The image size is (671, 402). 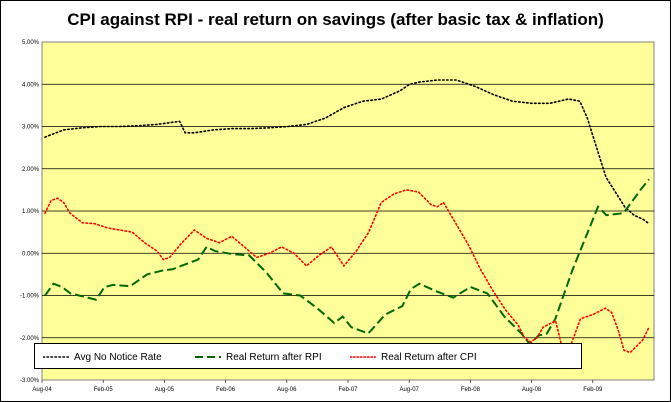 What do you see at coordinates (42, 390) in the screenshot?
I see `x-tick-label: Aug-04` at bounding box center [42, 390].